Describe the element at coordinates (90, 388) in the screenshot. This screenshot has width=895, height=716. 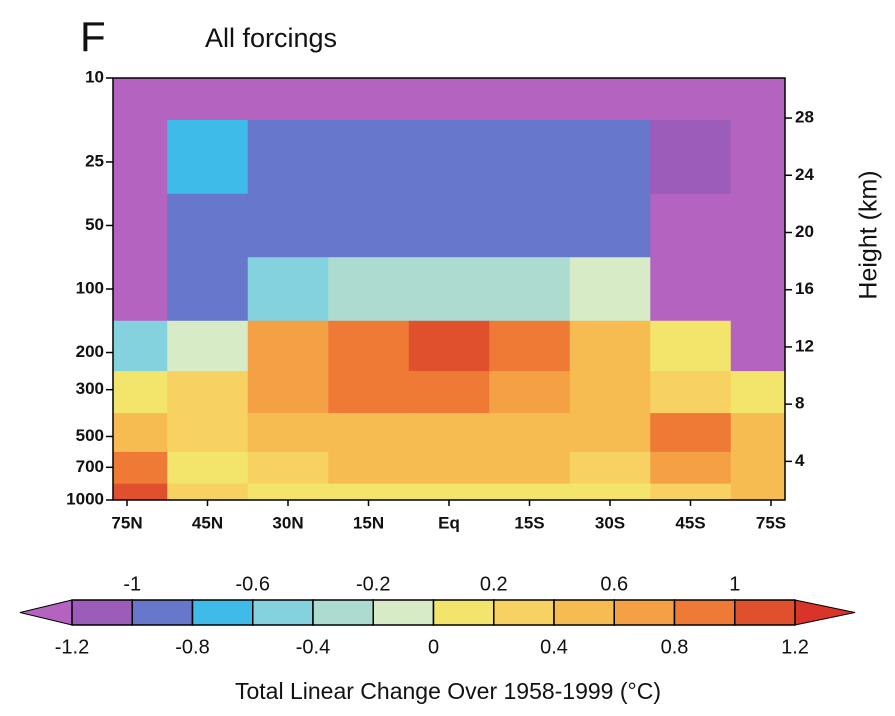
I see `y-tick-label: 300` at that location.